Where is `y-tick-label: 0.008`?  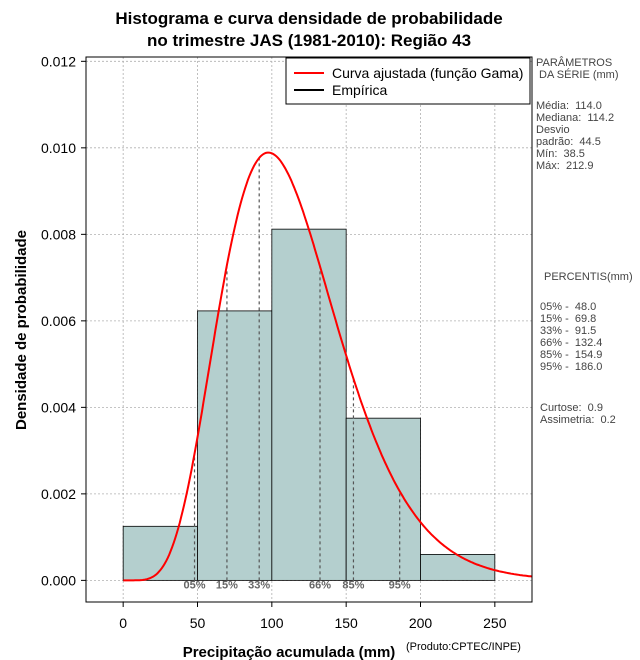
y-tick-label: 0.008 is located at coordinates (58, 234).